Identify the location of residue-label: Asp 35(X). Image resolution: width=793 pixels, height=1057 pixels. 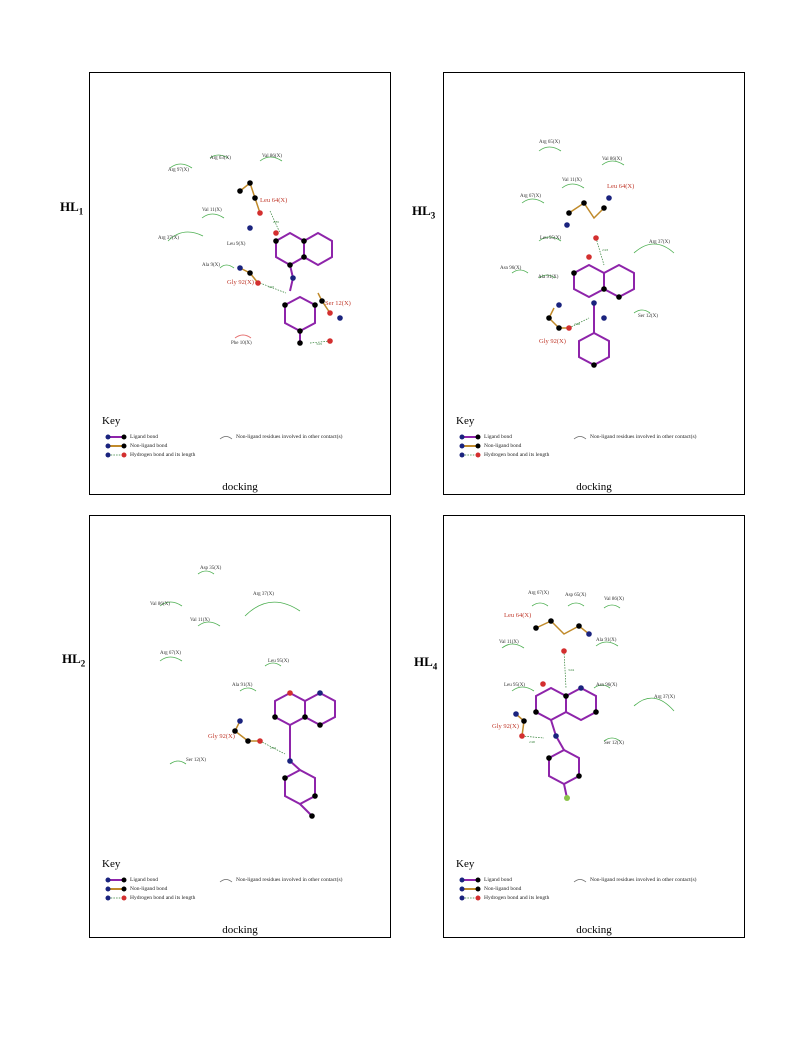
(211, 568).